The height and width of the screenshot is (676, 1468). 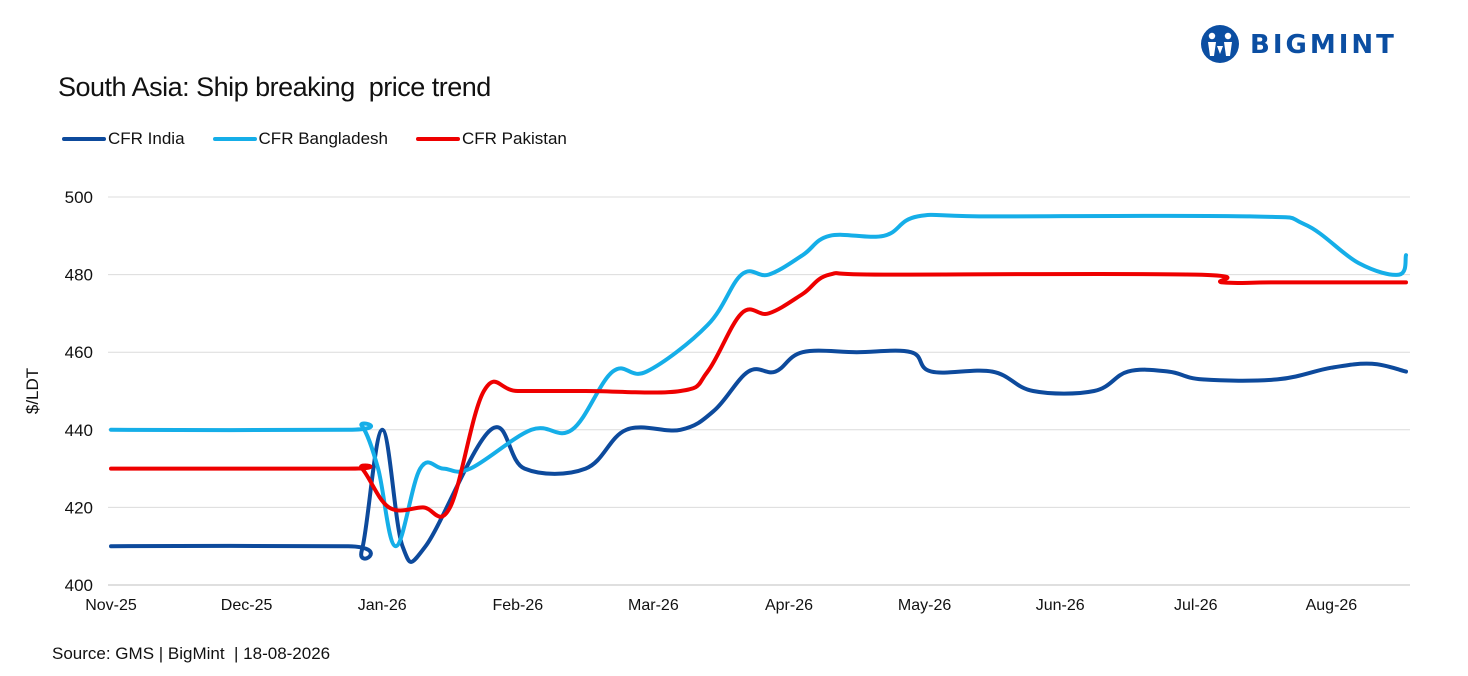 What do you see at coordinates (789, 605) in the screenshot?
I see `x-tick-label-apr-26: Apr-26` at bounding box center [789, 605].